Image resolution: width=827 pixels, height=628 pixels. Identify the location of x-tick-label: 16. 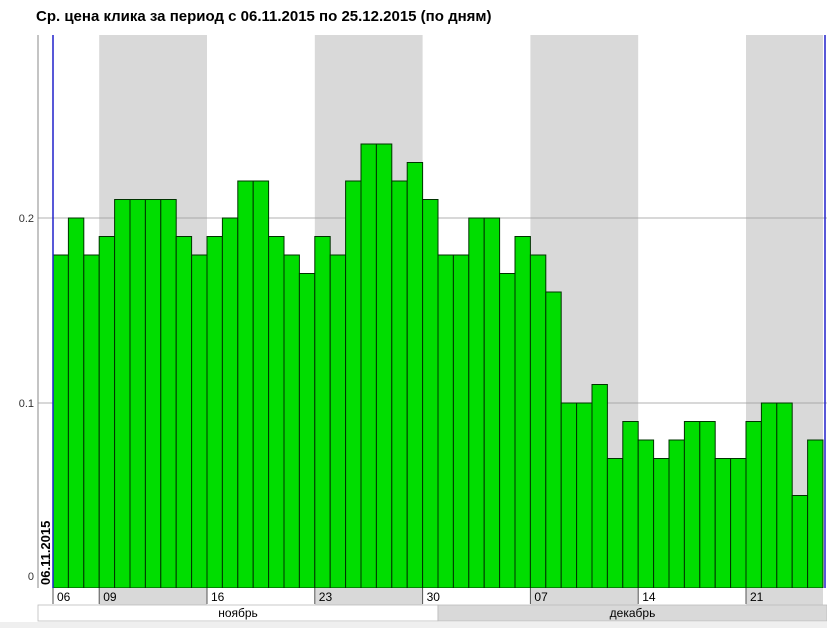
(218, 597).